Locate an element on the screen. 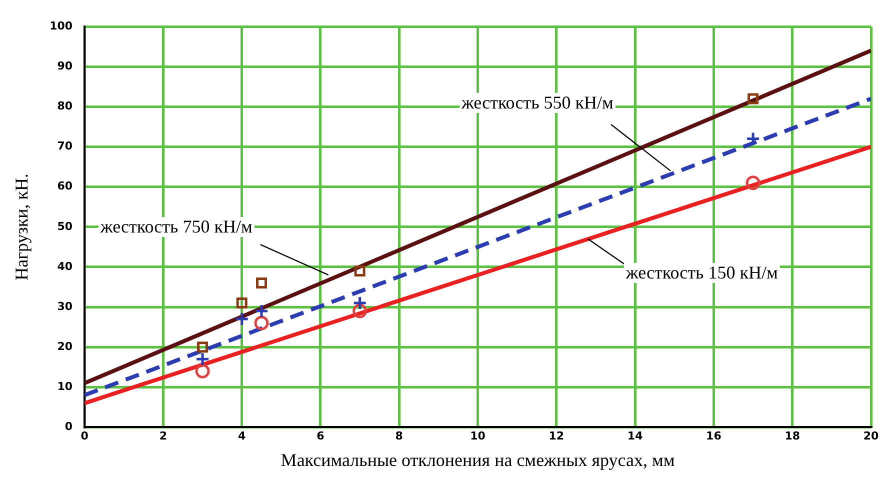 Image resolution: width=891 pixels, height=485 pixels. y-tick-label: 50 is located at coordinates (65, 226).